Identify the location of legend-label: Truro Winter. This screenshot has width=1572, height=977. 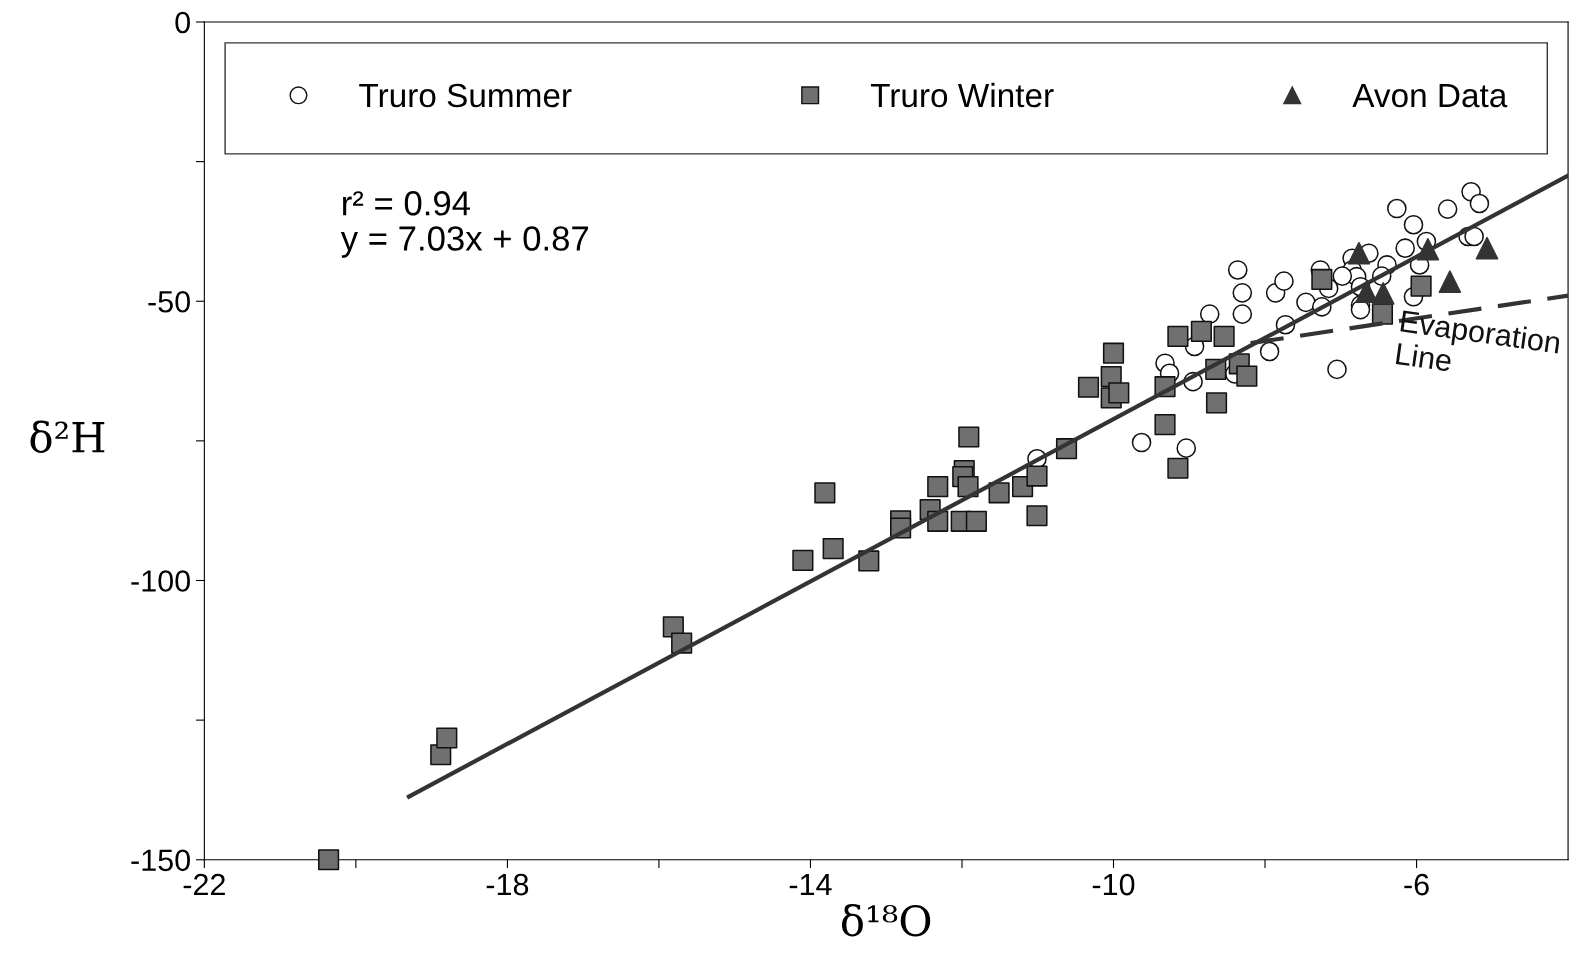
(962, 95).